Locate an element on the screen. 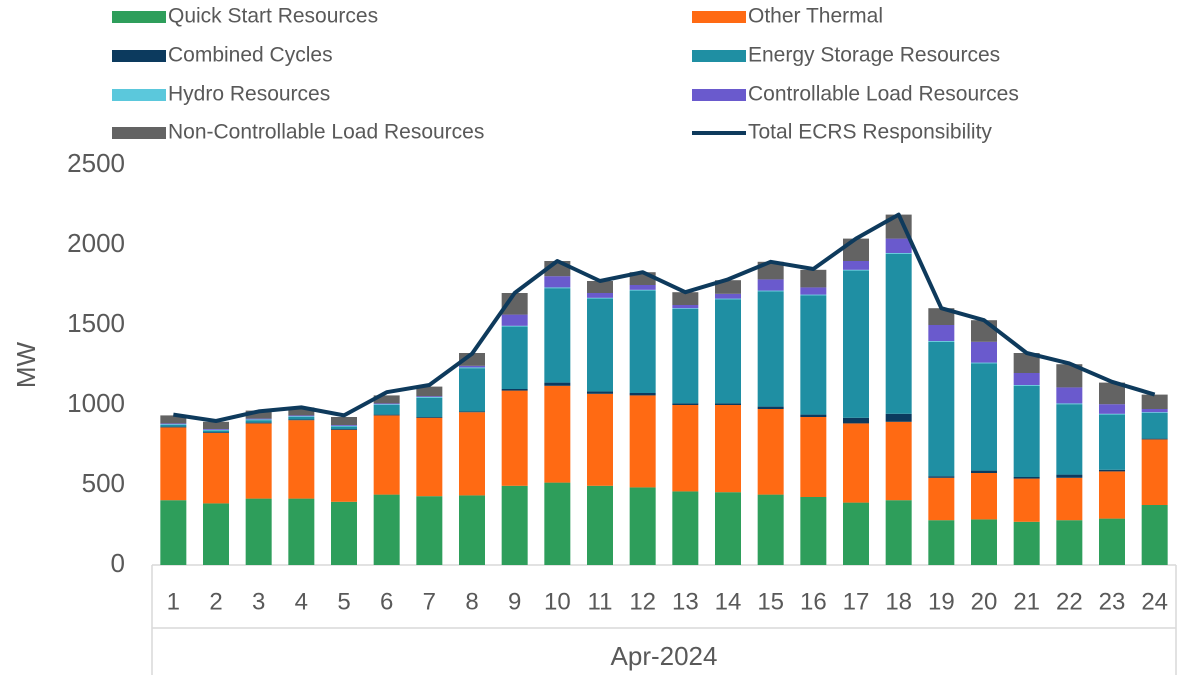  legend-label: Hydro Resources is located at coordinates (249, 94).